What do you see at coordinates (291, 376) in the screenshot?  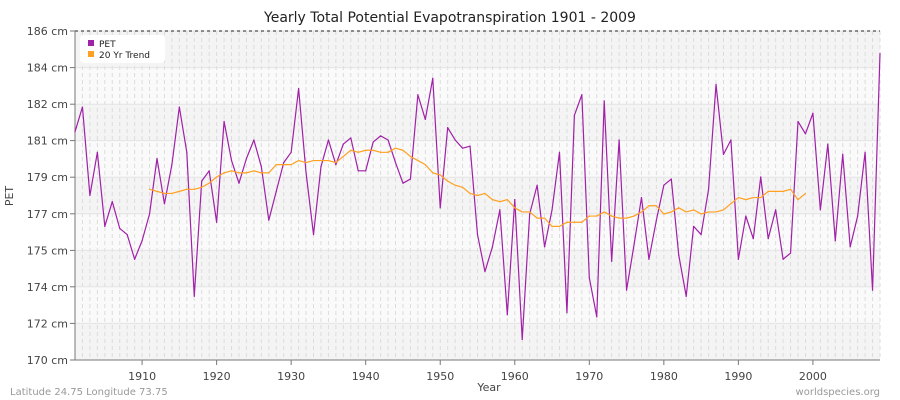 I see `x-tick-label: 1930` at bounding box center [291, 376].